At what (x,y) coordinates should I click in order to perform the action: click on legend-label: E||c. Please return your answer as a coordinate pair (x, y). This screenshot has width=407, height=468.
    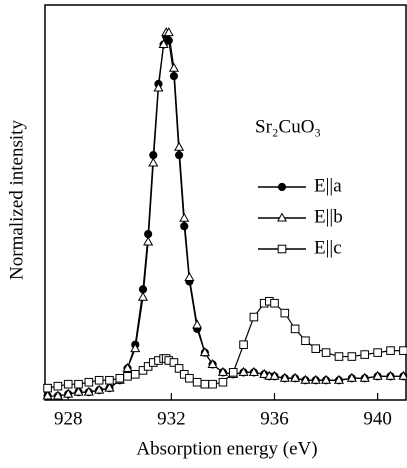
    Looking at the image, I should click on (328, 247).